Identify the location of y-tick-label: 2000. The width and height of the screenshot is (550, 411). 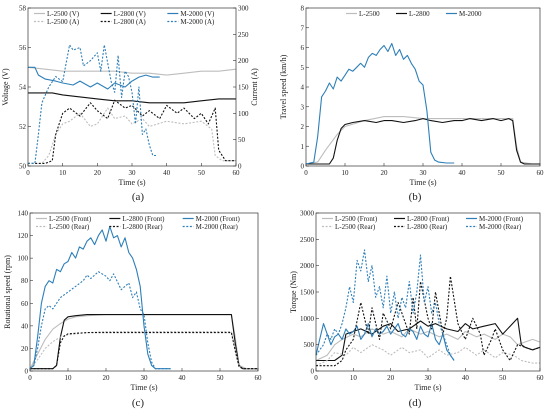
(307, 266).